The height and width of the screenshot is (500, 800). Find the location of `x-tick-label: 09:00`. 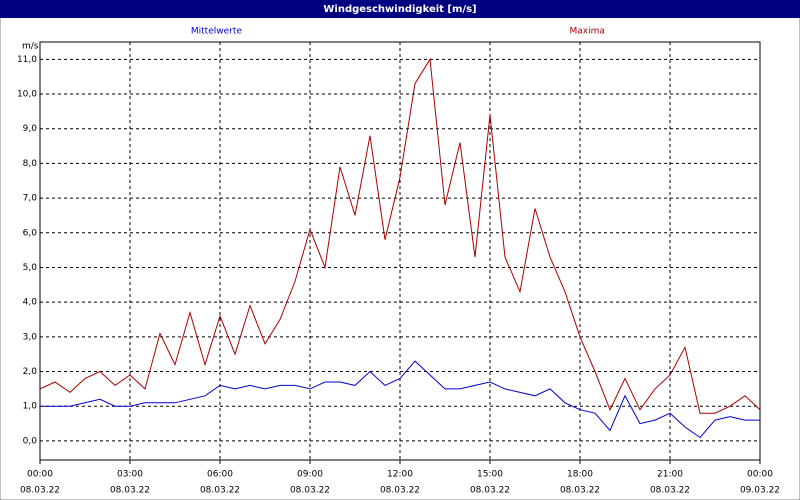

x-tick-label: 09:00 is located at coordinates (310, 475).